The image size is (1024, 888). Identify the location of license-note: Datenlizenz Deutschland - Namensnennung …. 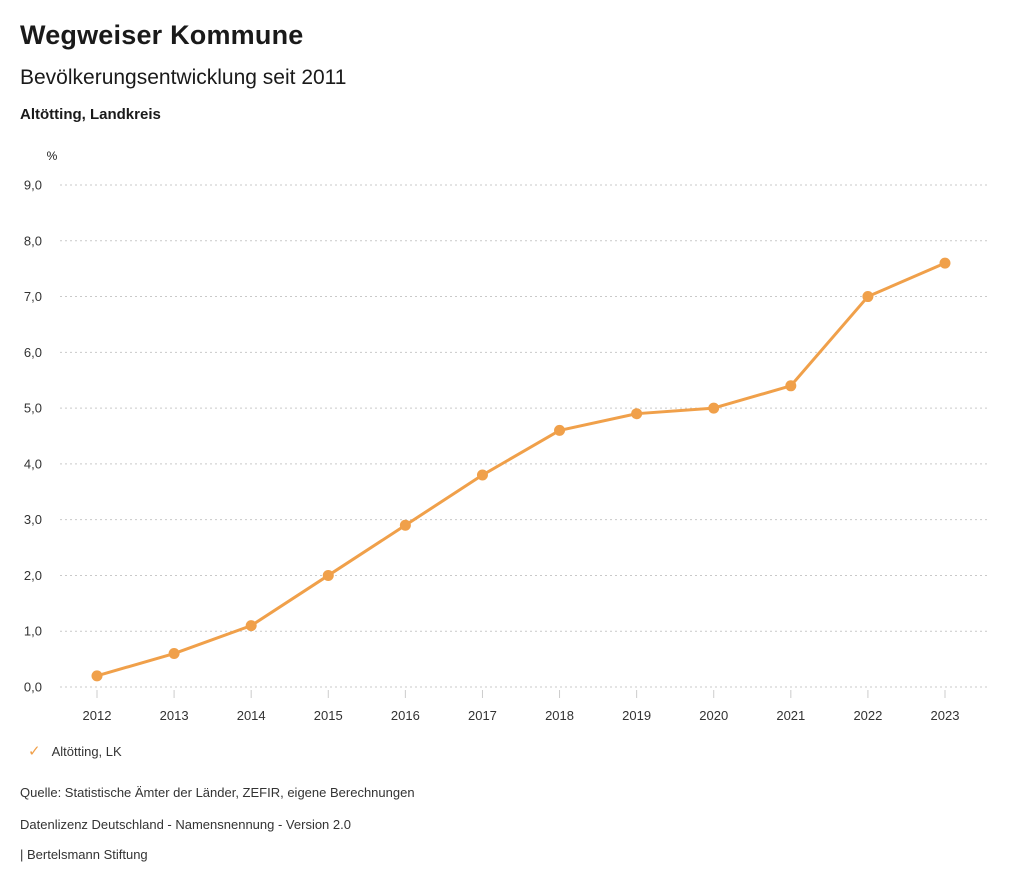
(185, 824).